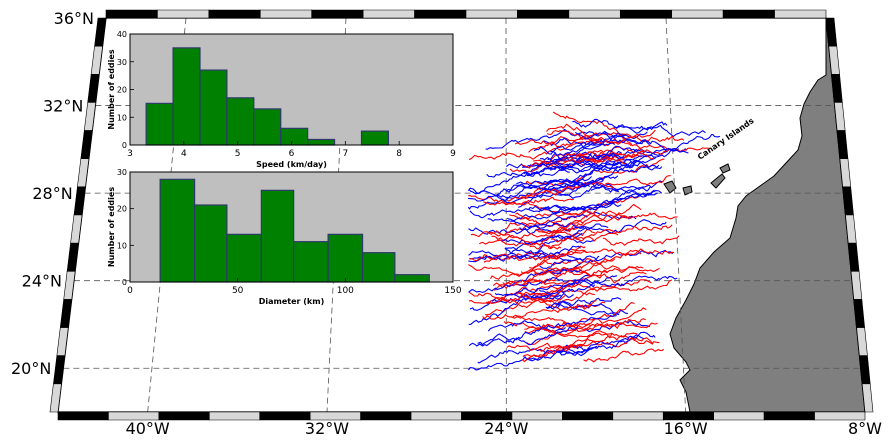 This screenshot has height=442, width=895. What do you see at coordinates (130, 291) in the screenshot?
I see `x-tick-label: 0` at bounding box center [130, 291].